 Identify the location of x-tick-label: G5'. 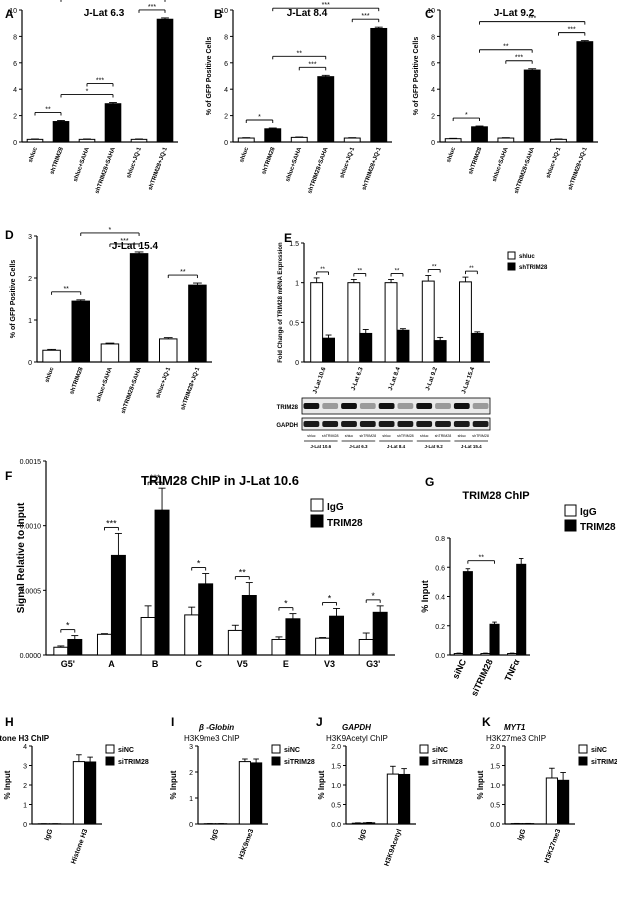
(68, 664).